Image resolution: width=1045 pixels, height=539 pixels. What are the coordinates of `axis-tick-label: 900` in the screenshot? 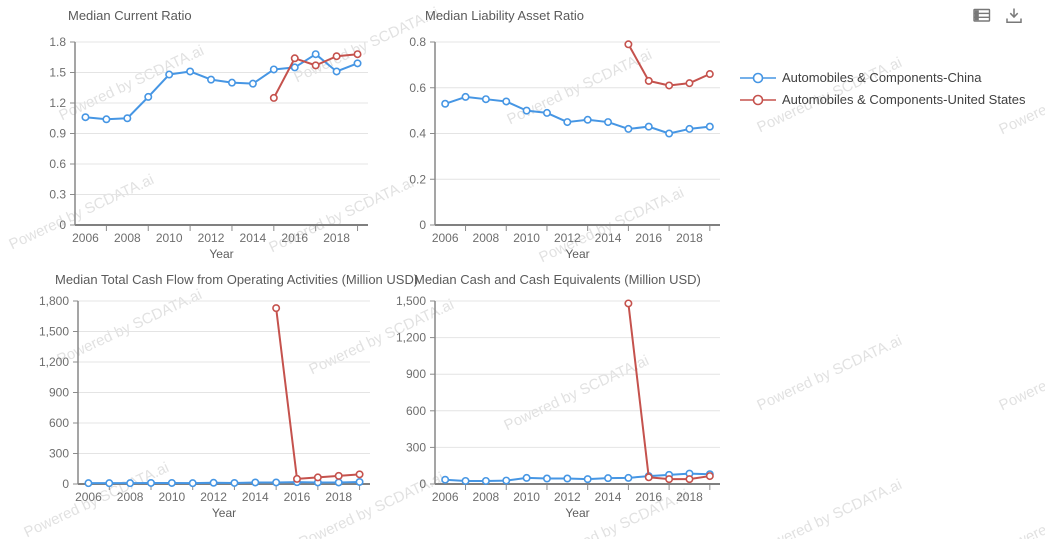 It's located at (59, 393).